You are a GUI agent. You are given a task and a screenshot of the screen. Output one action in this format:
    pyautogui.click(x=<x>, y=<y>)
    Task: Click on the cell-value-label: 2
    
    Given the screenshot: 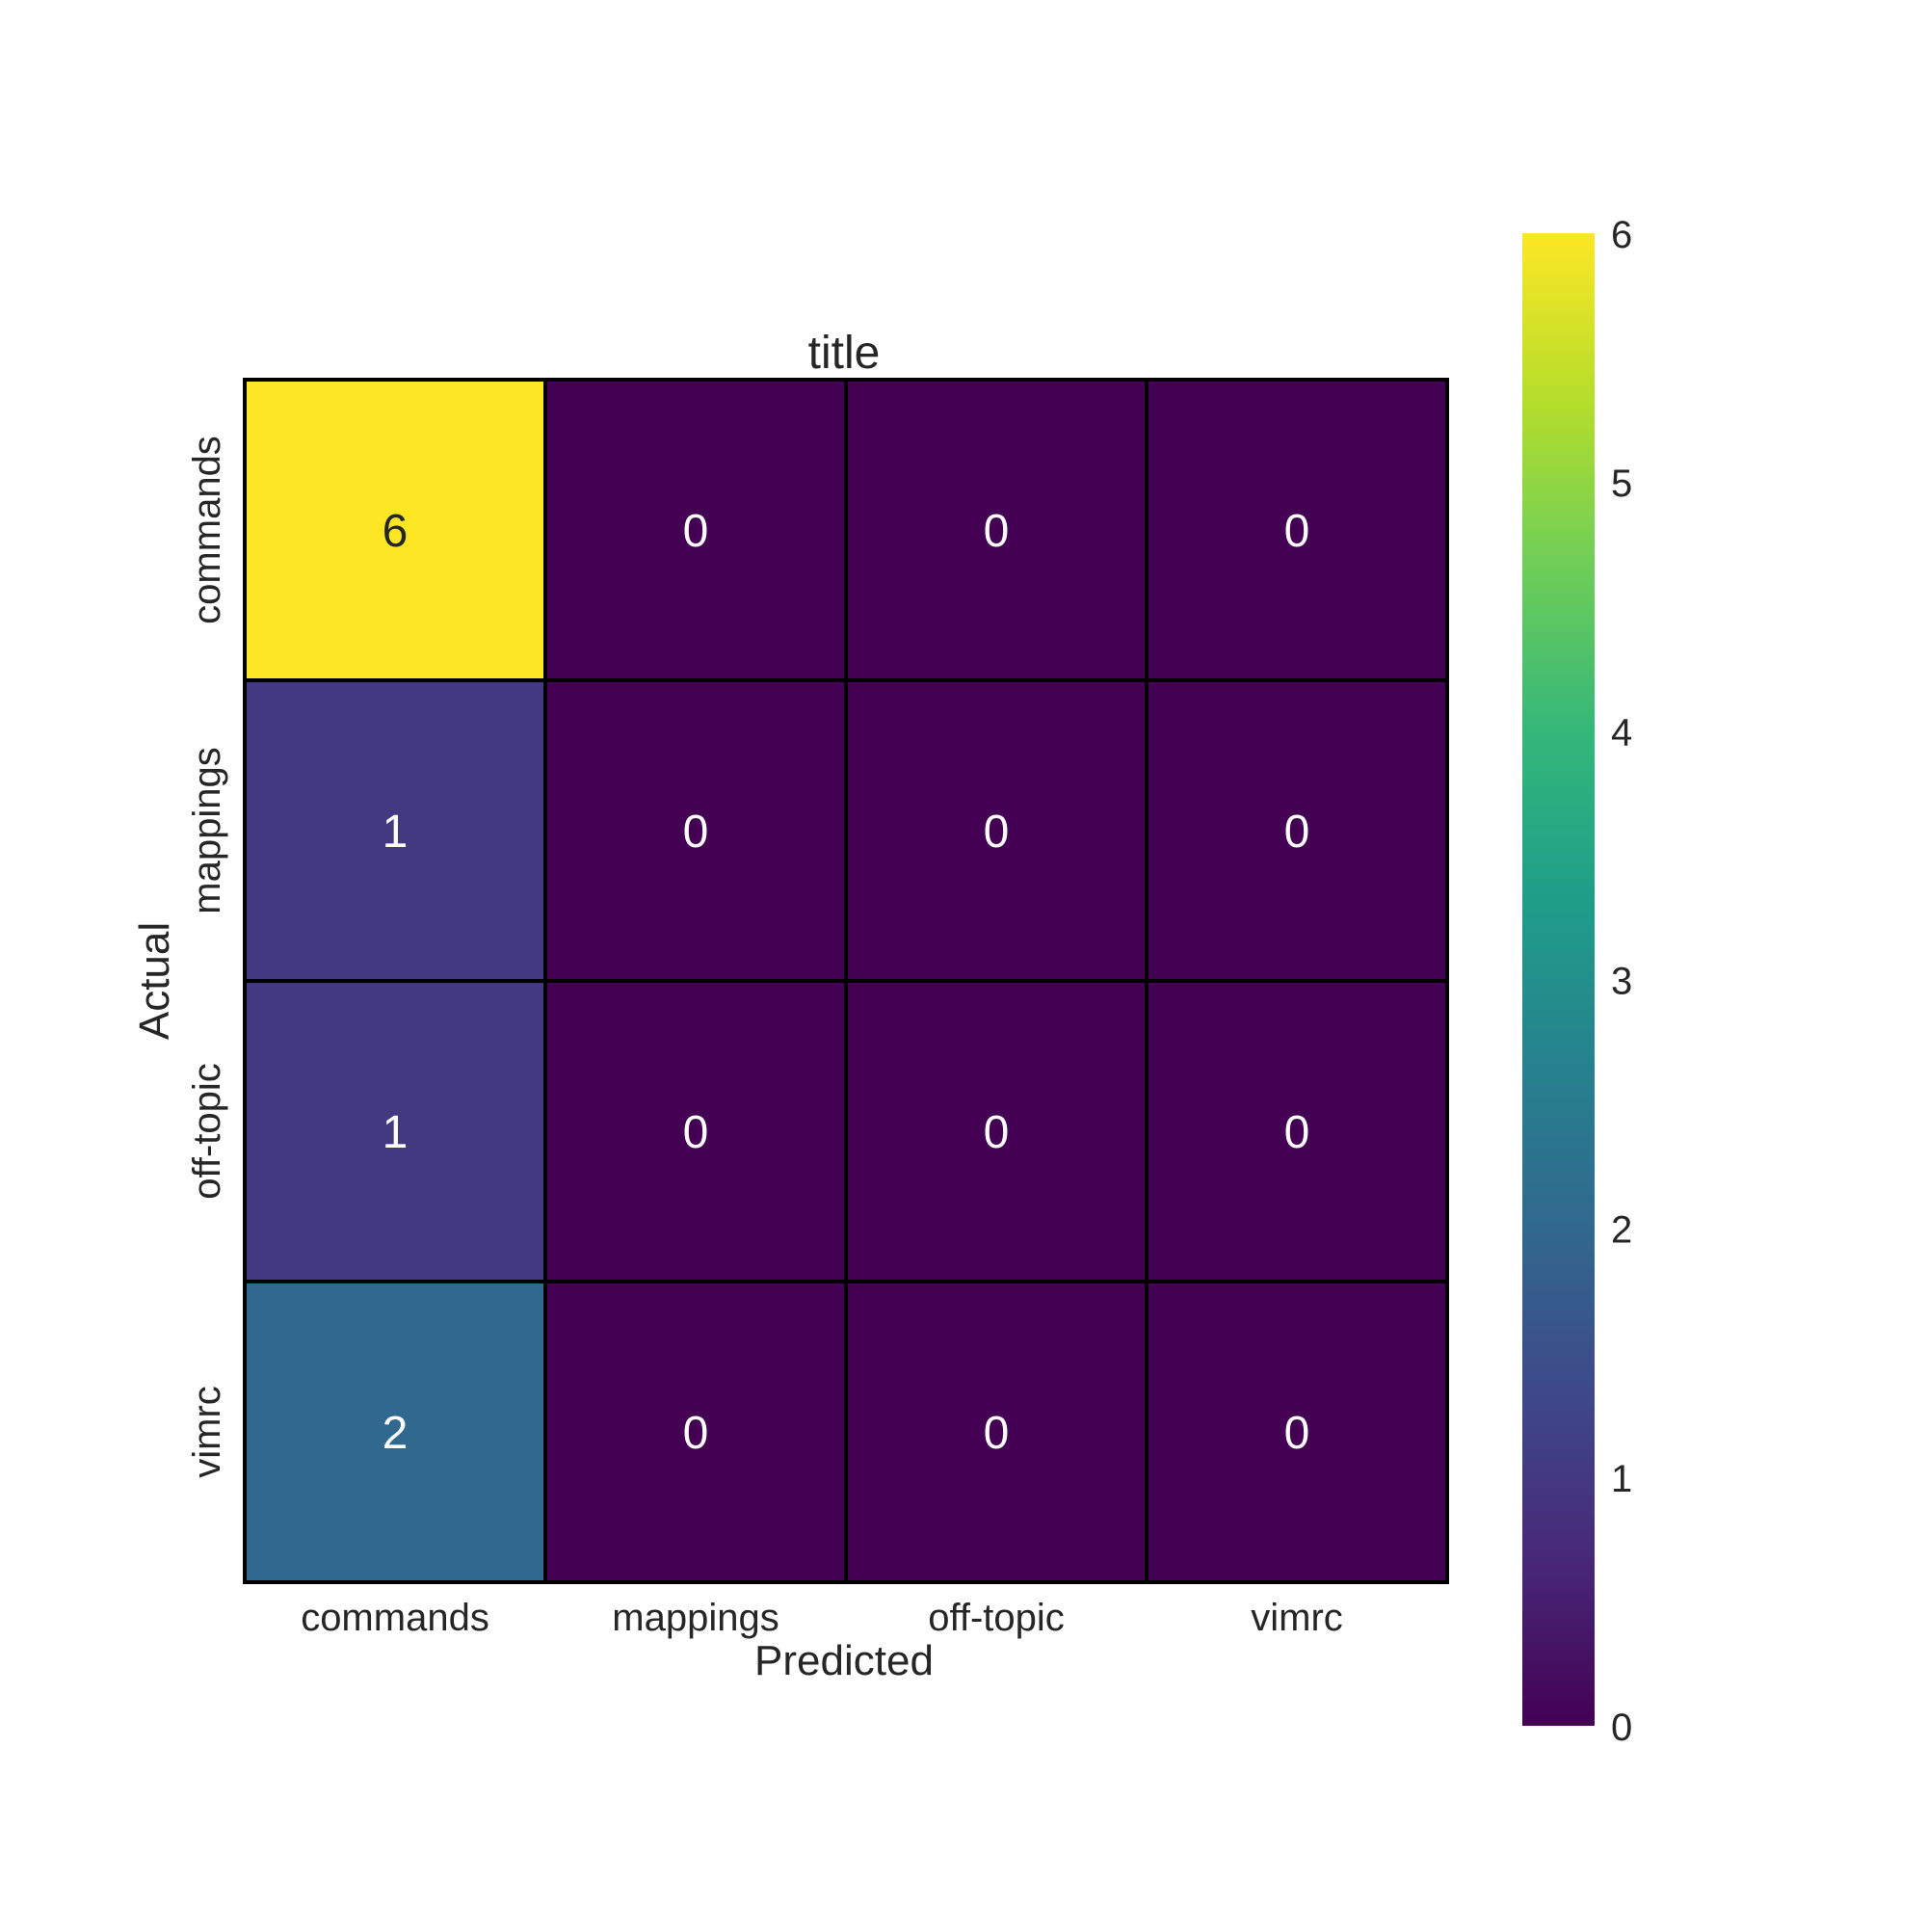 What is the action you would take?
    pyautogui.click(x=396, y=1433)
    